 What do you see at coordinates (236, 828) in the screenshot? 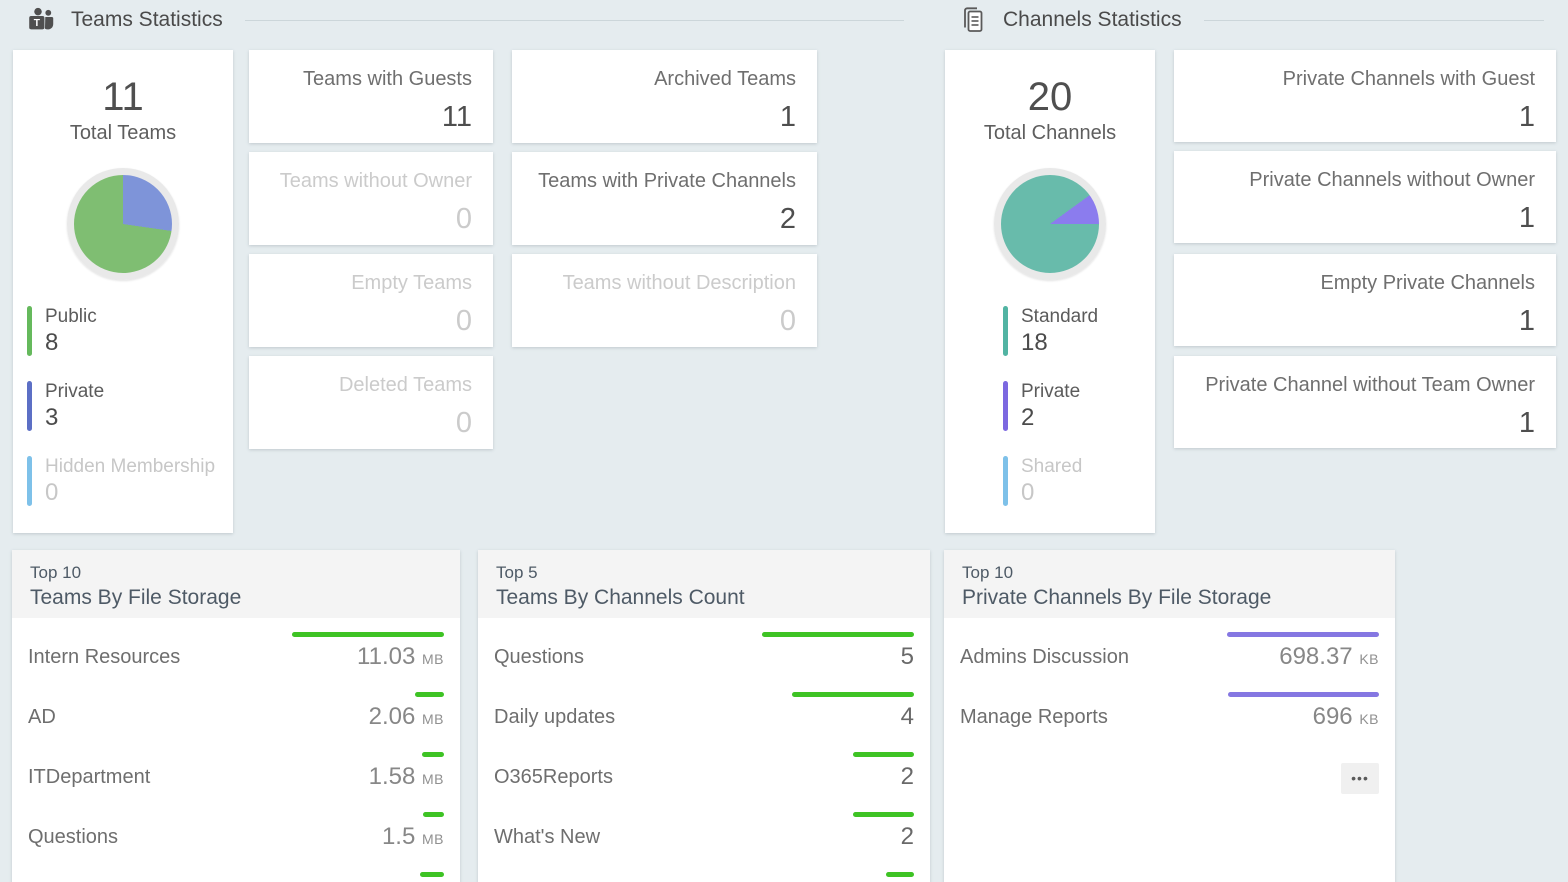
I see `list-item: Questions 1.5 MB` at bounding box center [236, 828].